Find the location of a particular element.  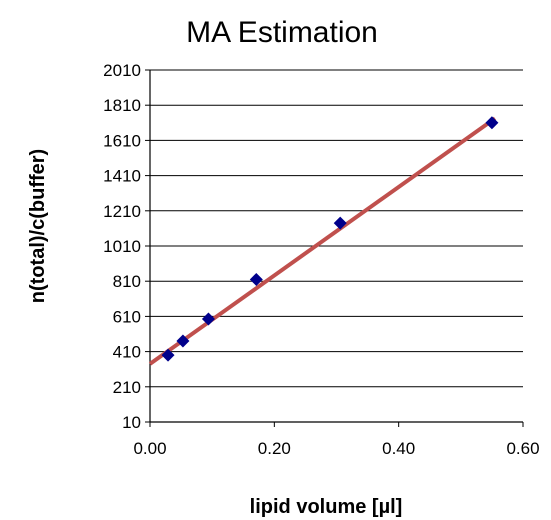

y-tick-label: 2010 is located at coordinates (122, 70).